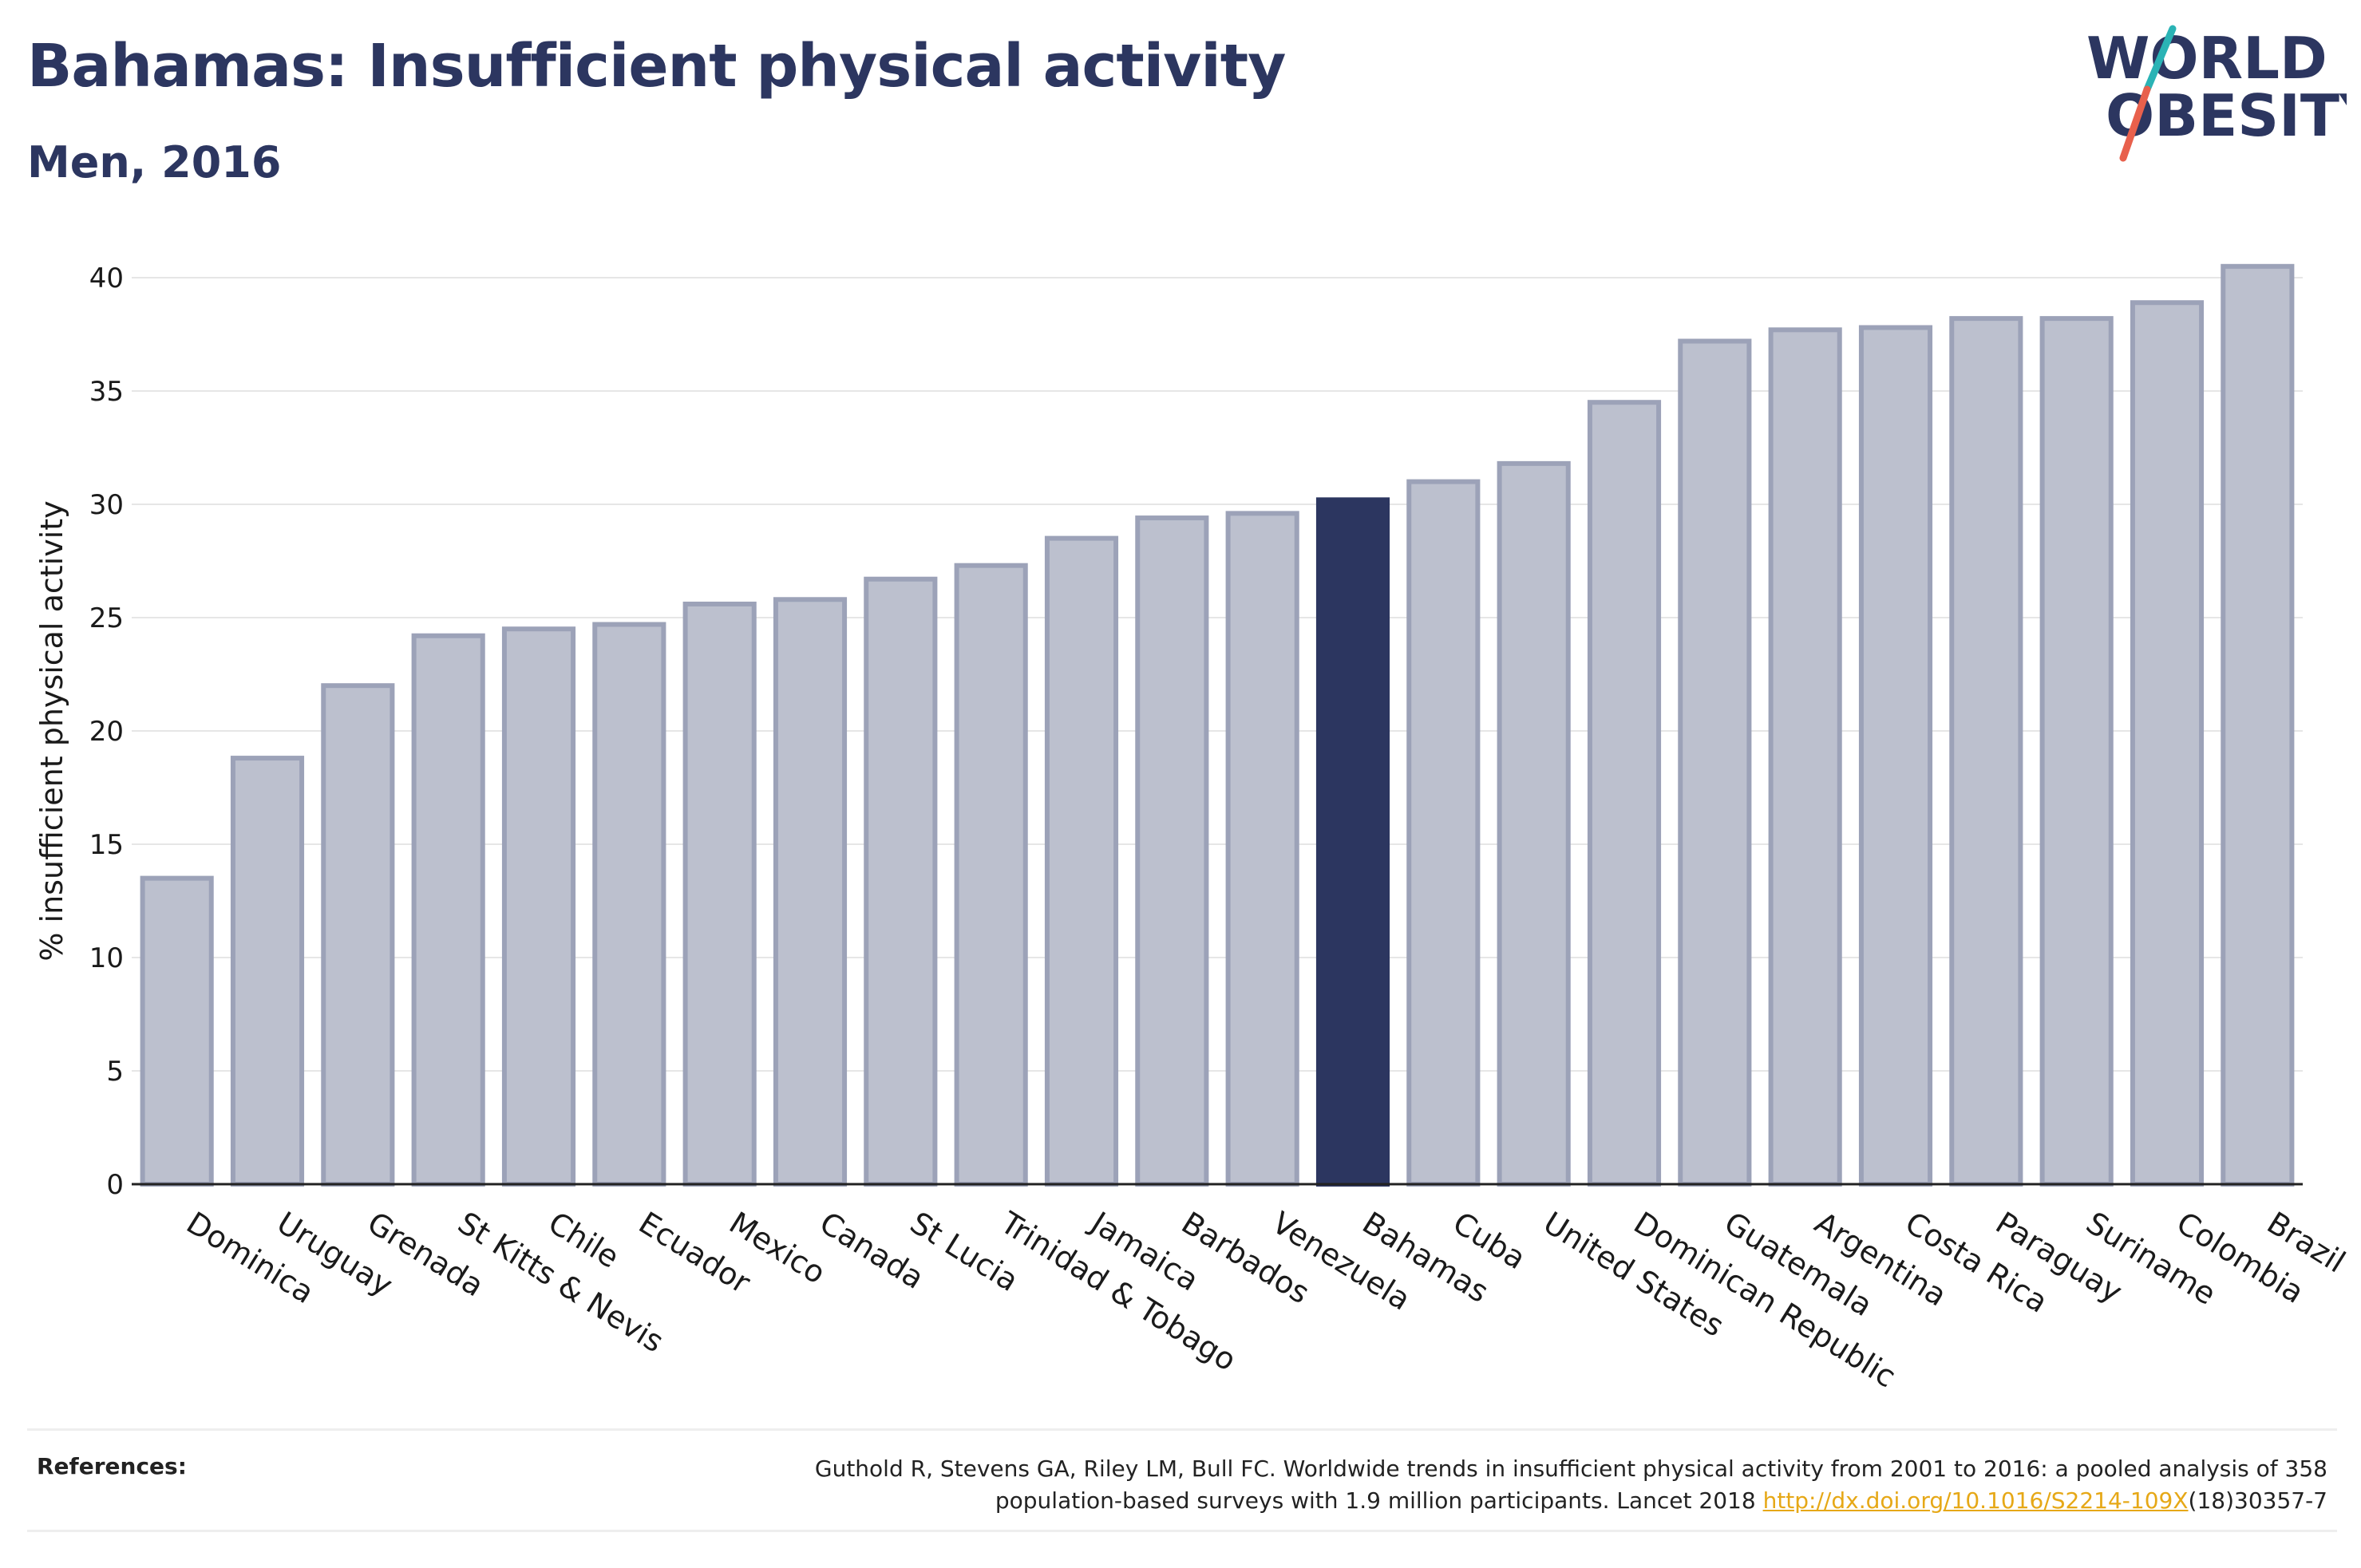 This screenshot has width=2361, height=1568. What do you see at coordinates (1352, 842) in the screenshot?
I see `bar-bahamas` at bounding box center [1352, 842].